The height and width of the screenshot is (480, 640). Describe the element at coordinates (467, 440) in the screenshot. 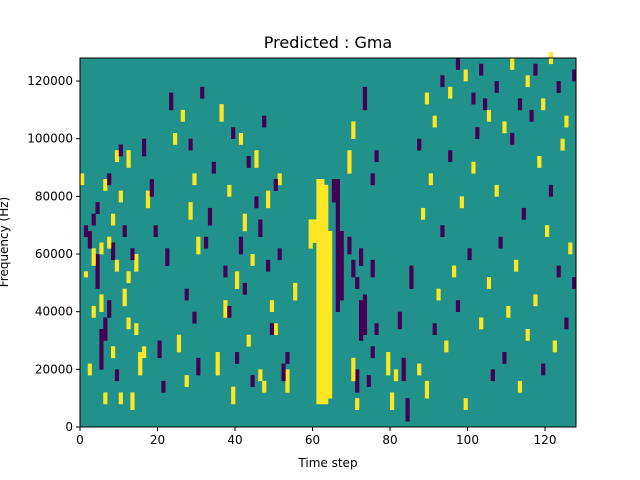

I see `x-tick-label: 100` at that location.